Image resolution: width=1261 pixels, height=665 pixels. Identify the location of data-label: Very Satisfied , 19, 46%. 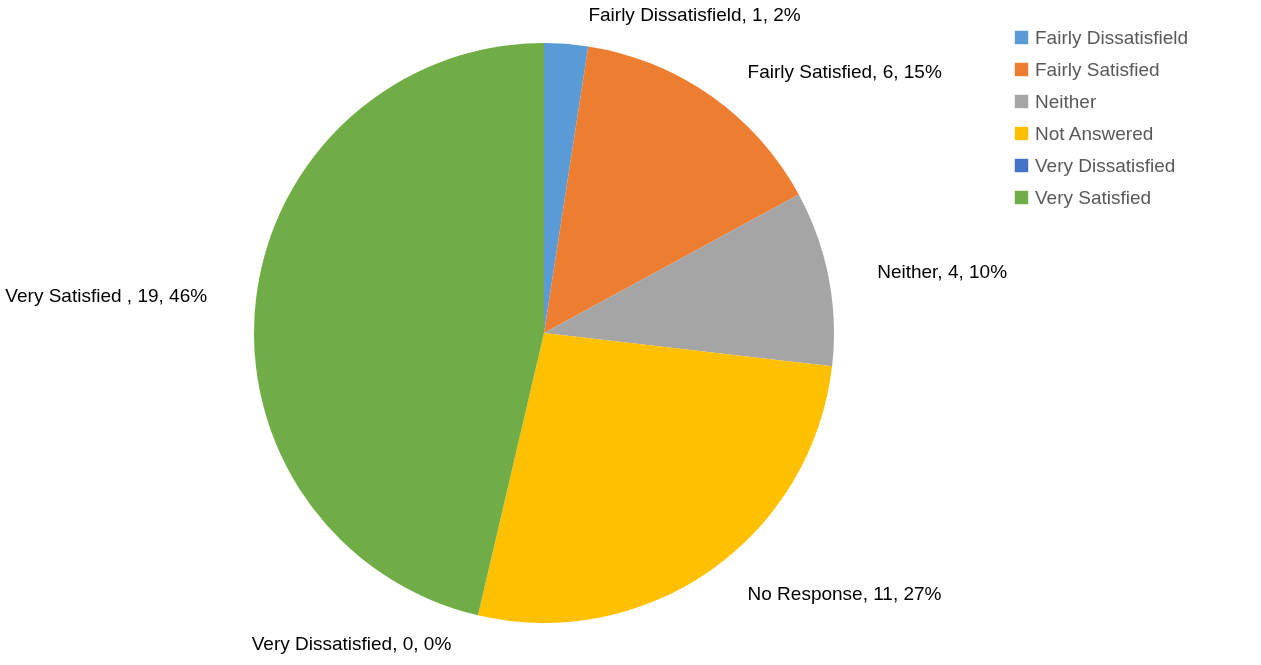
(106, 296).